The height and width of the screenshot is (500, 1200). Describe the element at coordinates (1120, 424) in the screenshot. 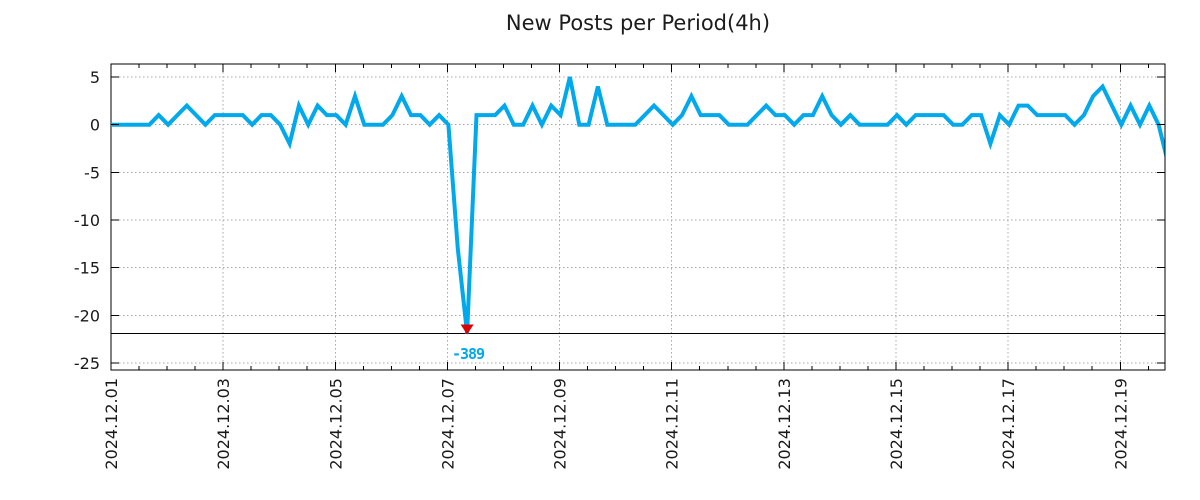

I see `x-tick-label: 2024.12.19` at that location.